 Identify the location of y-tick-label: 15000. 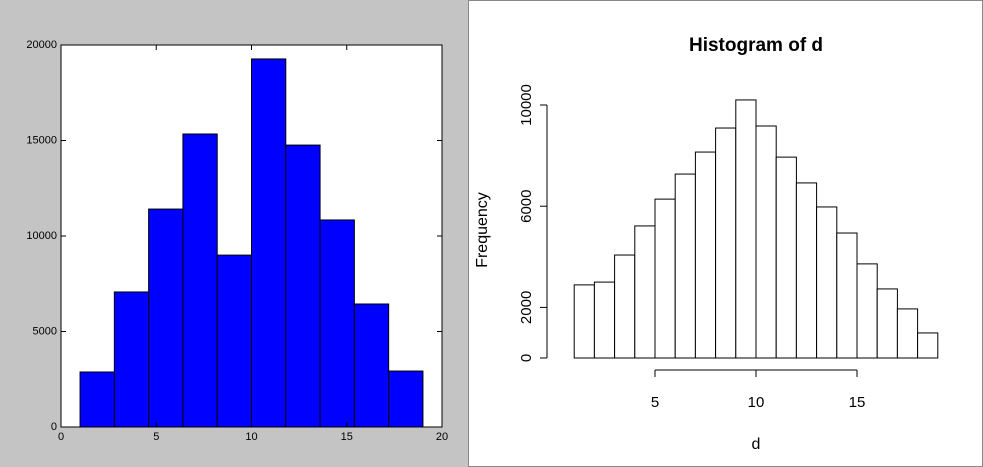
(41, 140).